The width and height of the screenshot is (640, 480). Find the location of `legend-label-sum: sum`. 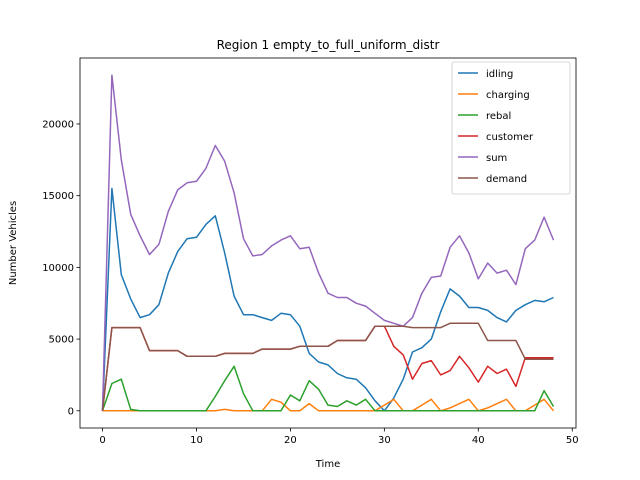

legend-label-sum: sum is located at coordinates (496, 158).